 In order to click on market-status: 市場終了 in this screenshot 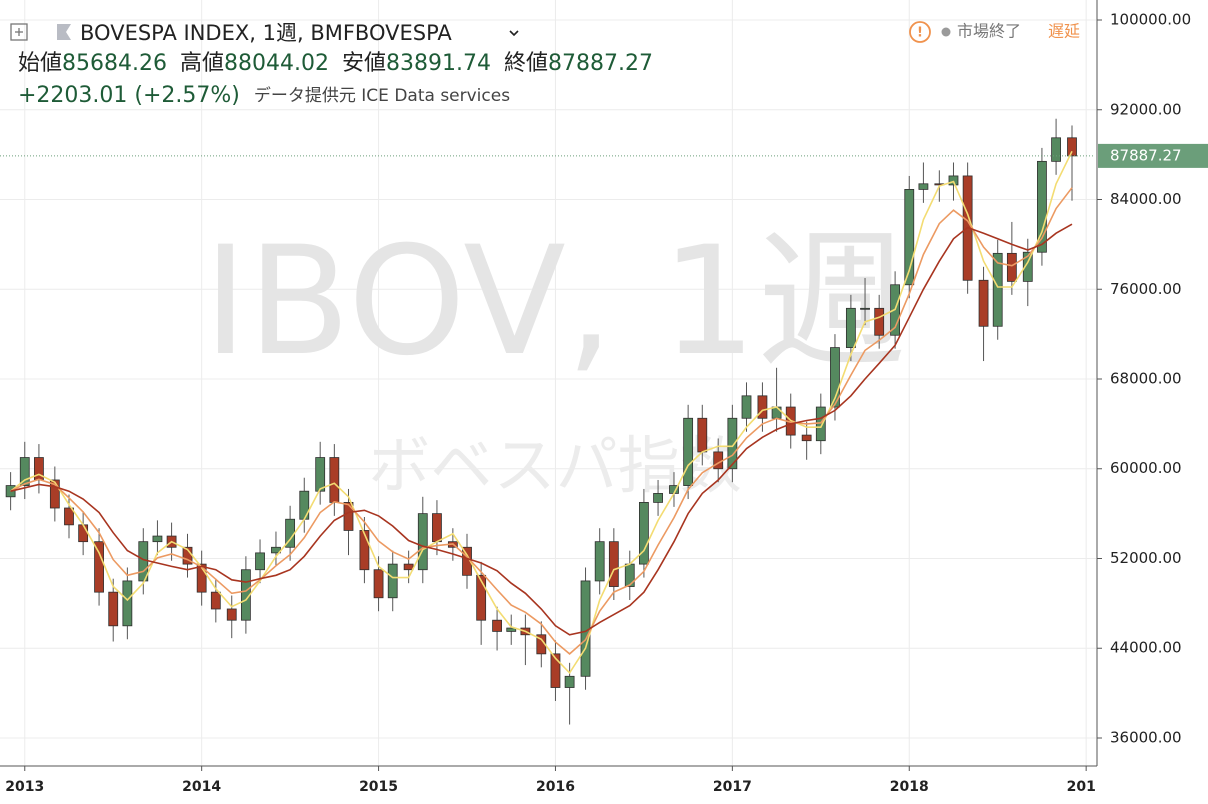, I will do `click(989, 31)`.